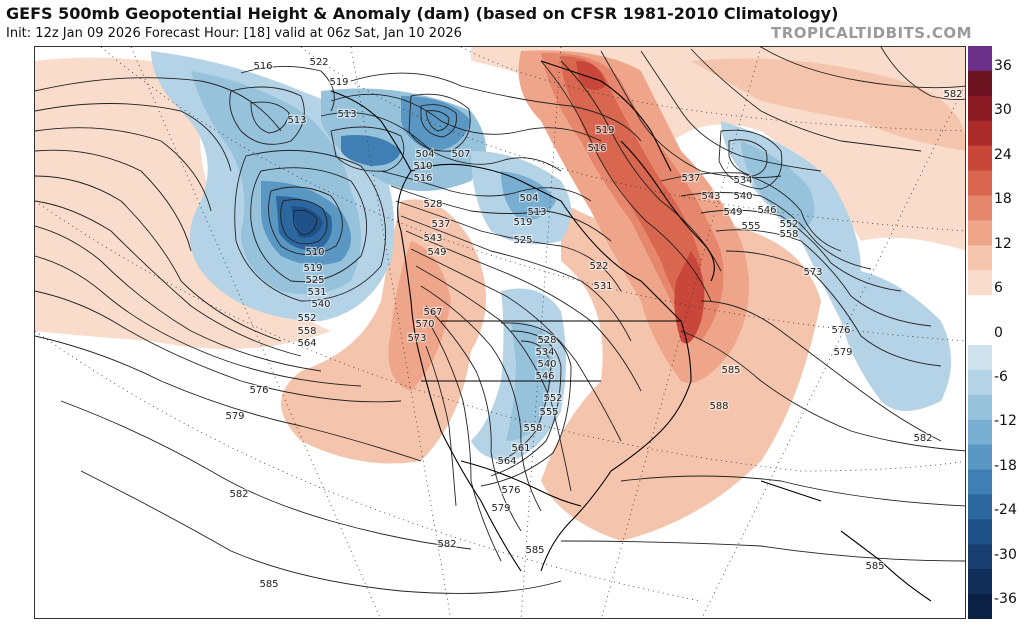  Describe the element at coordinates (1005, 421) in the screenshot. I see `colorbar-label: -12` at that location.